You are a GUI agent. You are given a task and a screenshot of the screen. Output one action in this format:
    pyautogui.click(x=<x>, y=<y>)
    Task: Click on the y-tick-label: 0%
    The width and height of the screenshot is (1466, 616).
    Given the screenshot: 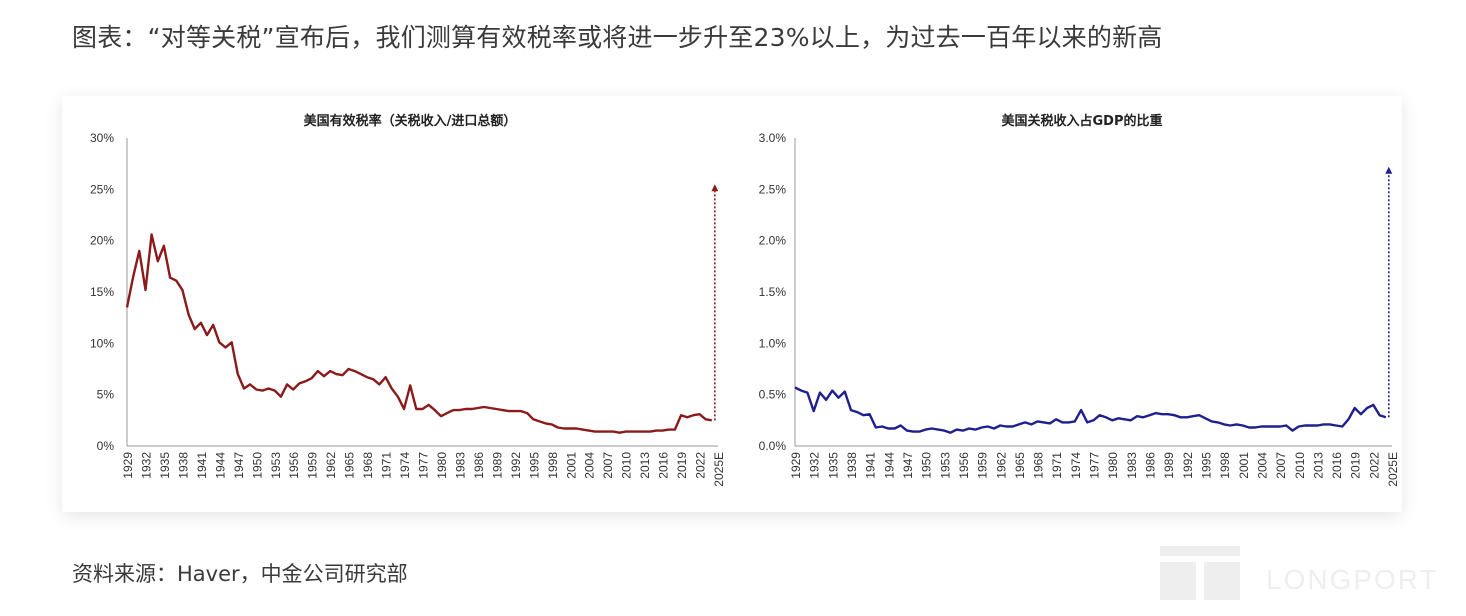 What is the action you would take?
    pyautogui.click(x=106, y=446)
    